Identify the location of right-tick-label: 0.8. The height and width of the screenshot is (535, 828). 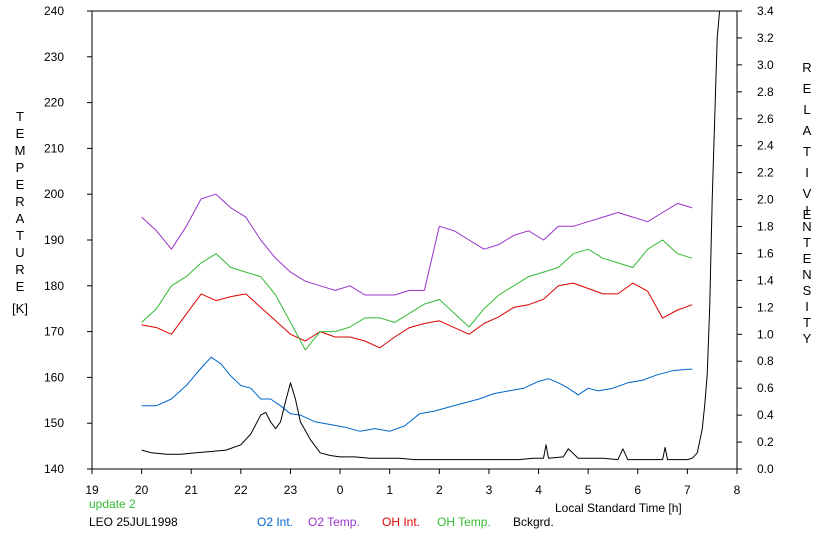
(765, 361).